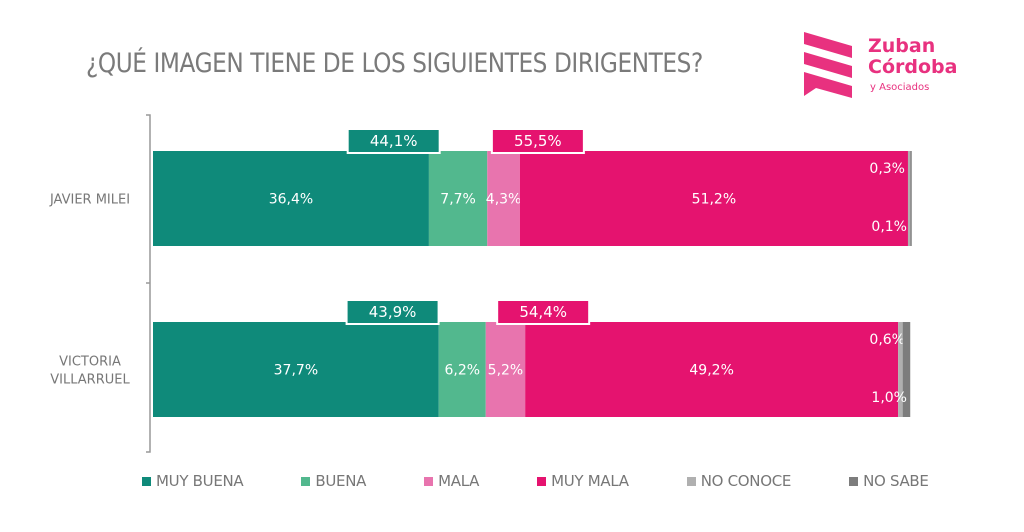 This screenshot has width=1024, height=532. What do you see at coordinates (889, 227) in the screenshot?
I see `data-label: 0,1%` at bounding box center [889, 227].